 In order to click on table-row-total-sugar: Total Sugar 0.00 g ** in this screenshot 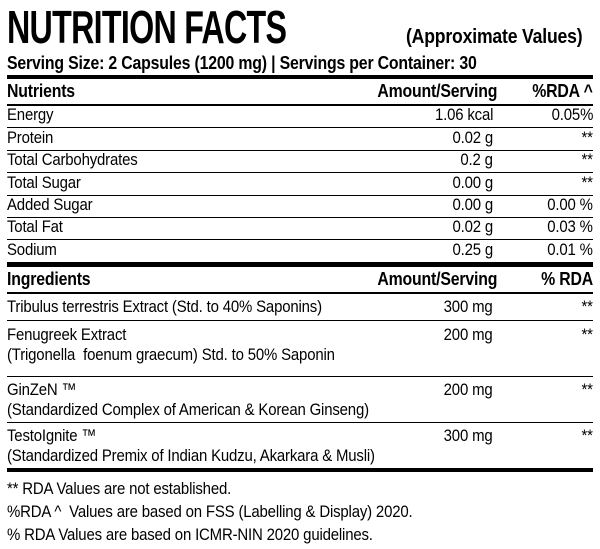, I will do `click(300, 184)`.